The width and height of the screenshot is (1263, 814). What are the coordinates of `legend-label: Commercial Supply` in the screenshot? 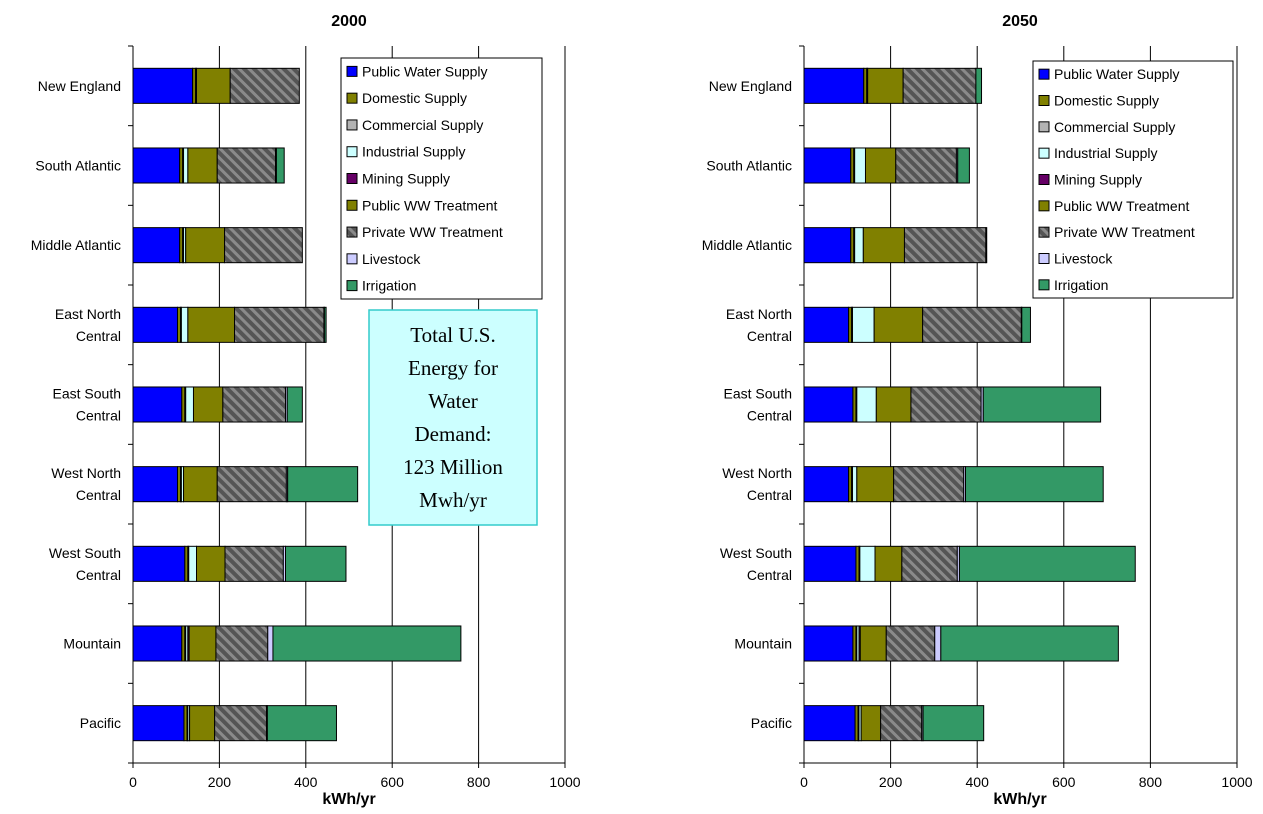 It's located at (1114, 127).